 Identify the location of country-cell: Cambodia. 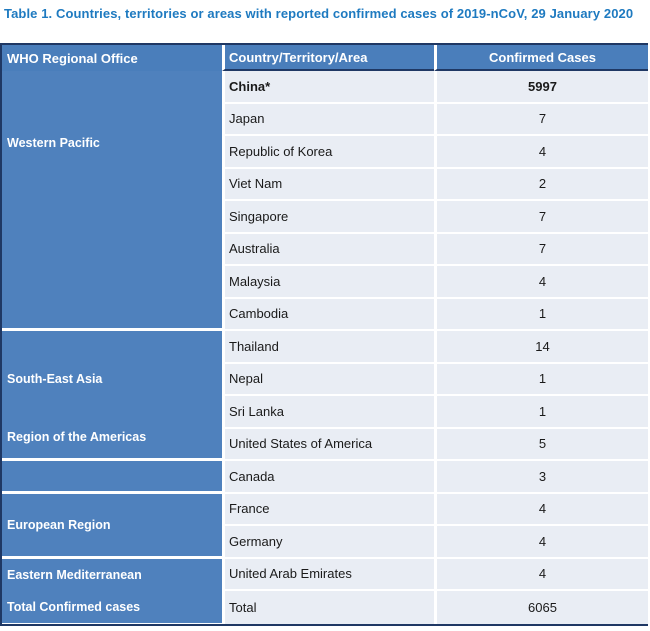
(328, 314).